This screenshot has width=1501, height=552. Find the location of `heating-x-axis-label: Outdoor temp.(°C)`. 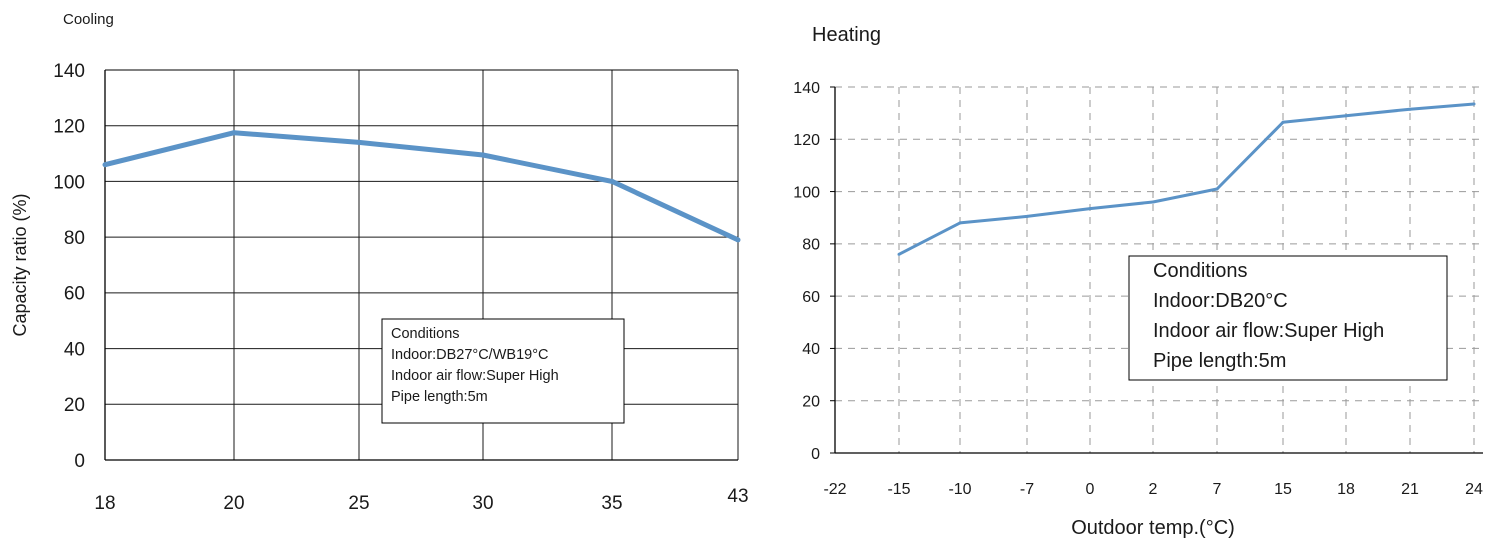

heating-x-axis-label: Outdoor temp.(°C) is located at coordinates (1153, 528).